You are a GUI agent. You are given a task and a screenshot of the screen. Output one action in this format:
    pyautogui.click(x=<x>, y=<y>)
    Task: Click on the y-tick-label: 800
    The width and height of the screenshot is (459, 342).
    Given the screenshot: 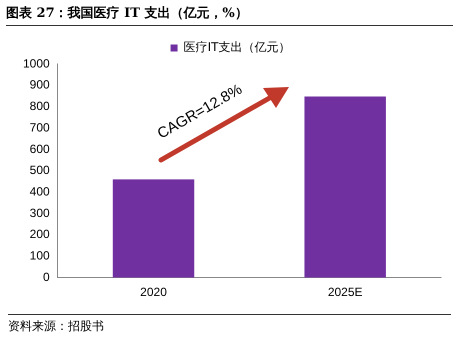 What is the action you would take?
    pyautogui.click(x=40, y=106)
    